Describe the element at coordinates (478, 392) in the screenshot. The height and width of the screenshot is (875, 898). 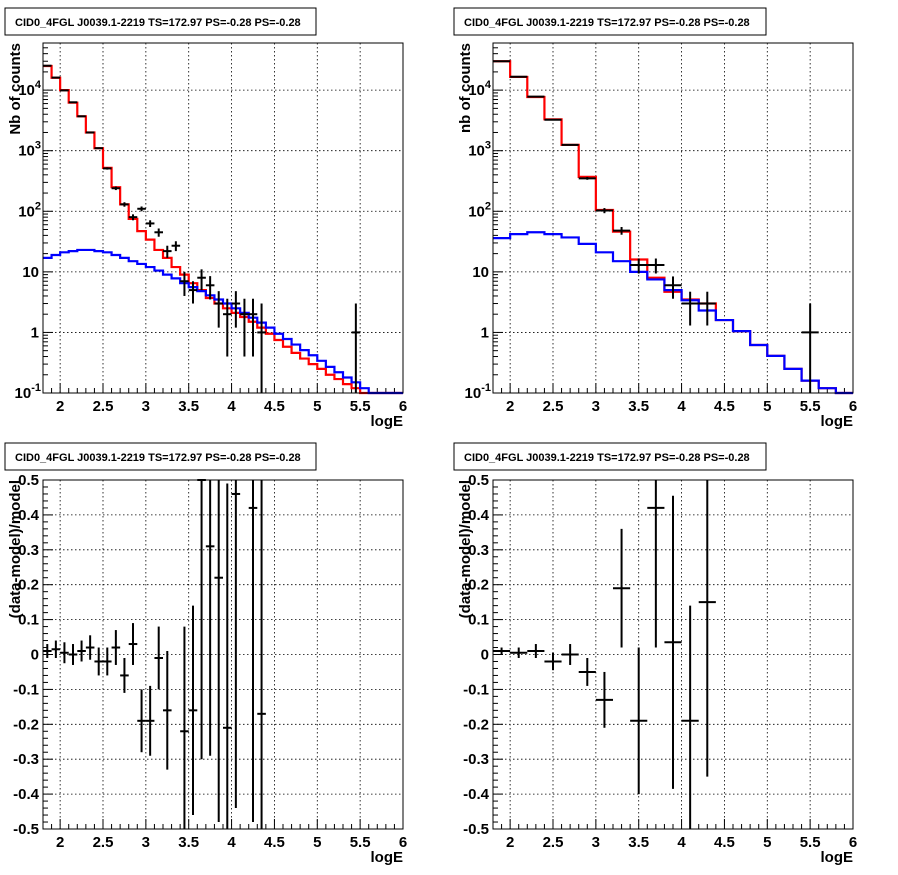
I see `y-tick-label: 10⁻¹` at that location.